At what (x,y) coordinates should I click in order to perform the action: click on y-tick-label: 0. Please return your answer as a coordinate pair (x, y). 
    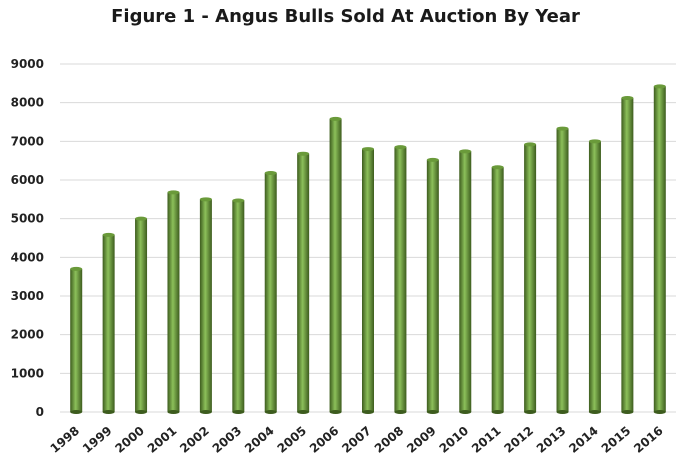
    Looking at the image, I should click on (40, 412).